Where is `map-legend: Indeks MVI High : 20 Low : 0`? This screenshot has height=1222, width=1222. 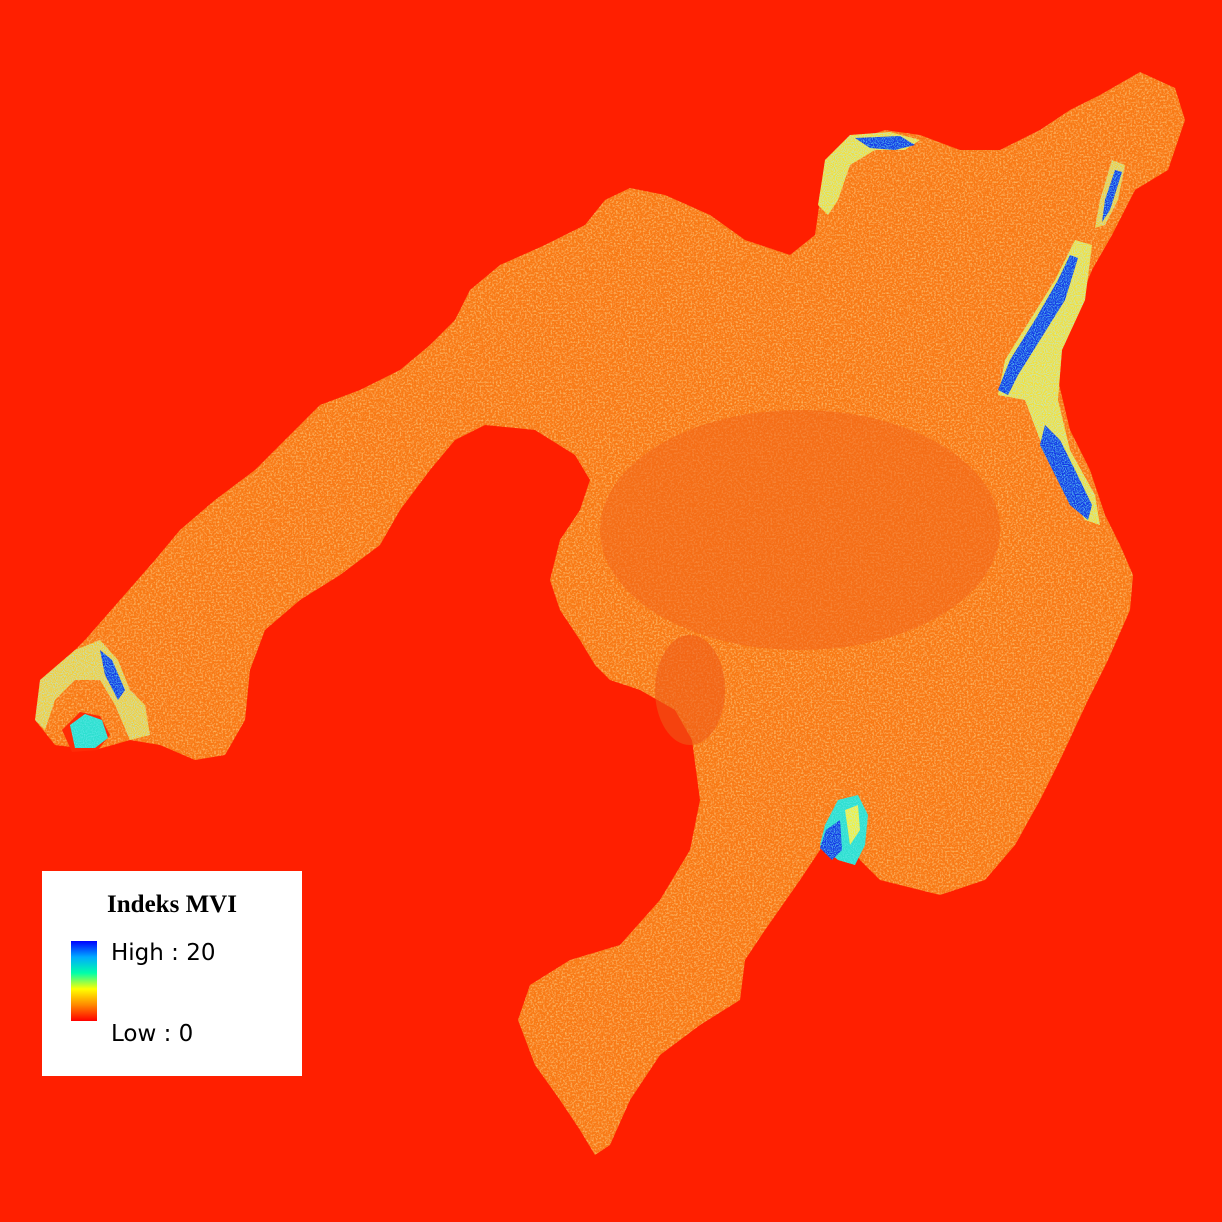
map-legend: Indeks MVI High : 20 Low : 0 is located at coordinates (172, 973).